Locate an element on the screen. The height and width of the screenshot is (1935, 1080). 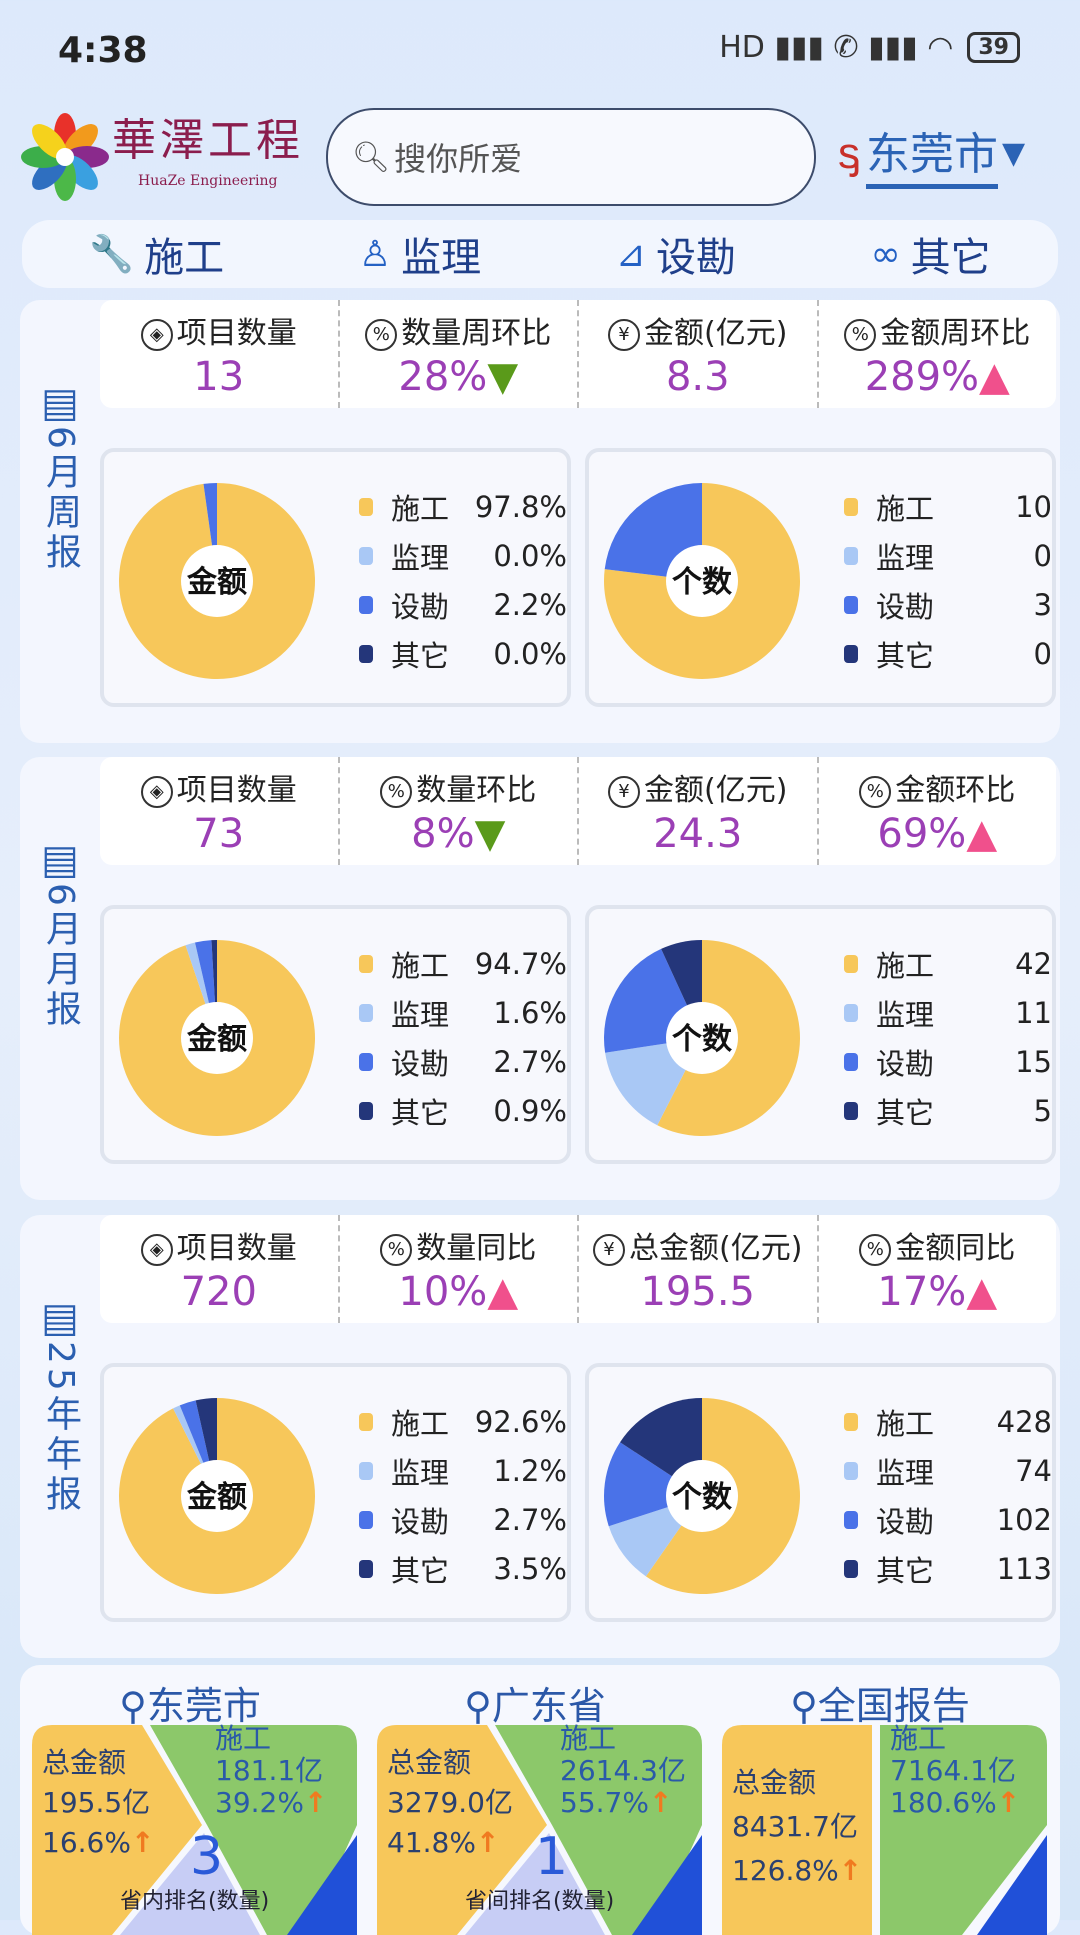
stat-label: 数量周环比 is located at coordinates (476, 333).